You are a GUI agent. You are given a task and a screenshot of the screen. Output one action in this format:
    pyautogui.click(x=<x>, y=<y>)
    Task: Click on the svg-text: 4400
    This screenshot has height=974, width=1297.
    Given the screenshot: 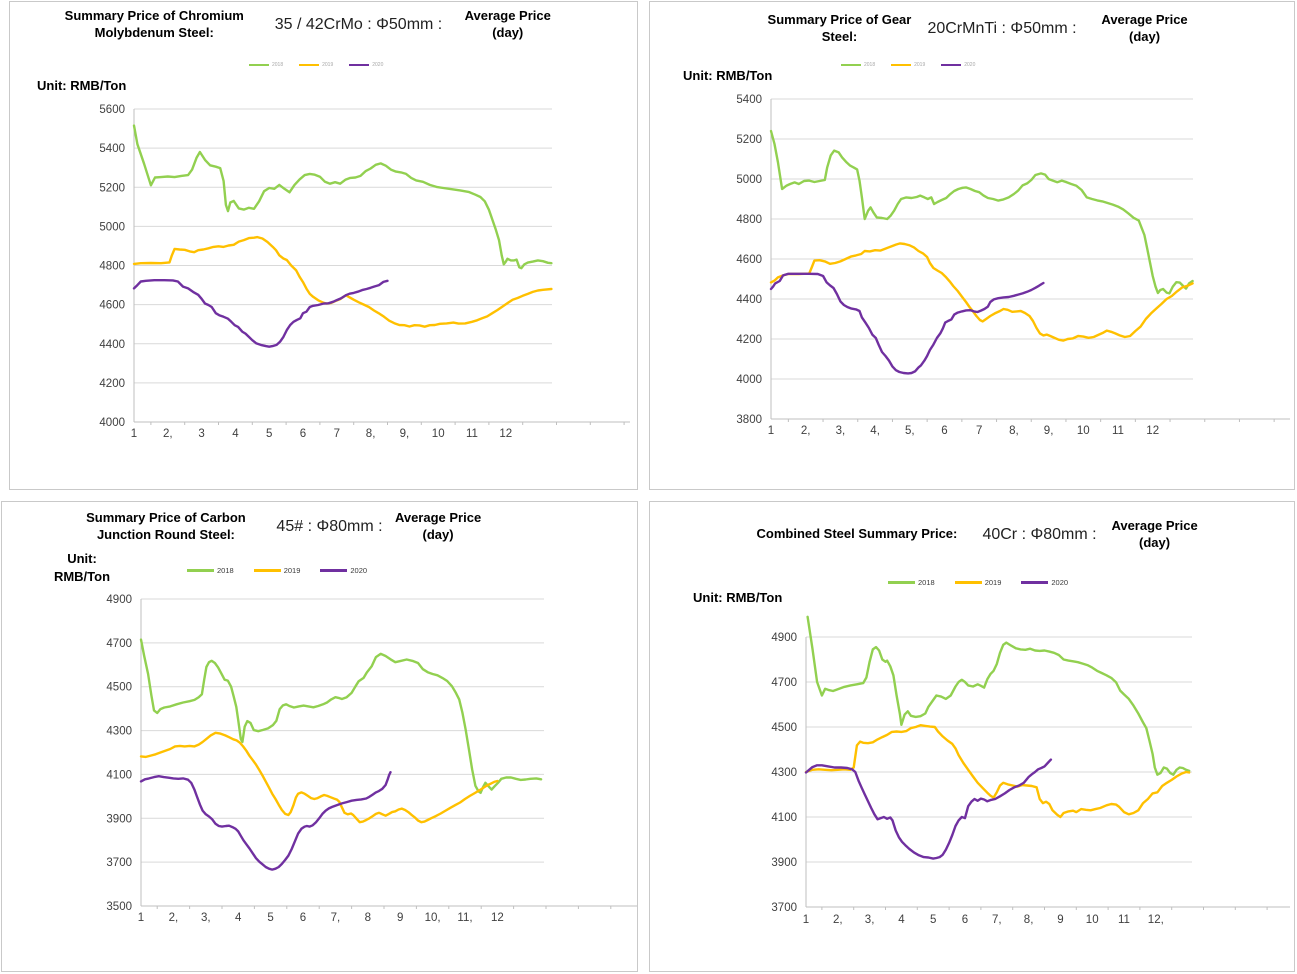 What is the action you would take?
    pyautogui.click(x=112, y=345)
    